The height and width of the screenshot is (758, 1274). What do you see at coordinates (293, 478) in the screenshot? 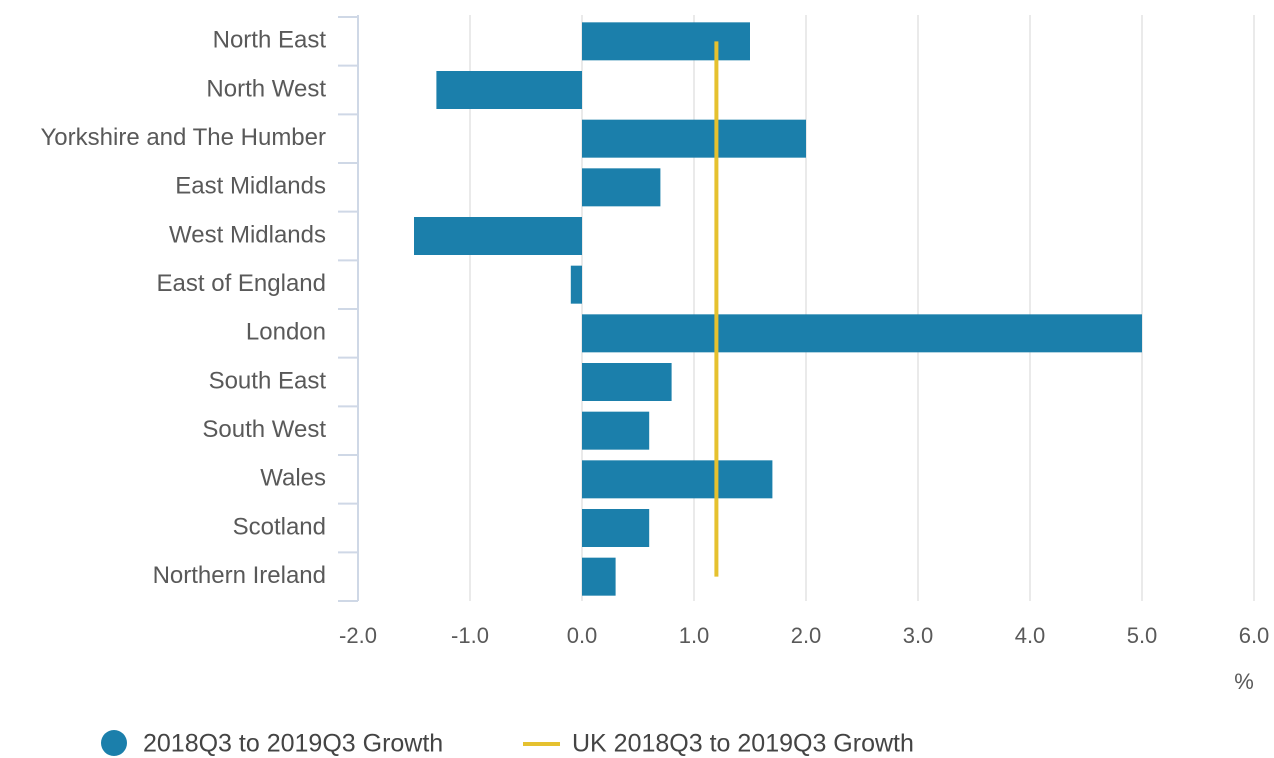
I see `y-tick-label: Wales` at bounding box center [293, 478].